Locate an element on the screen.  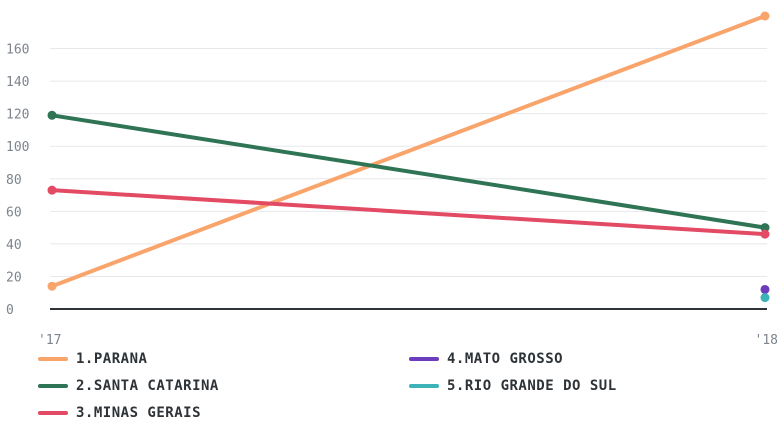
y-tick-label: 0 is located at coordinates (10, 310).